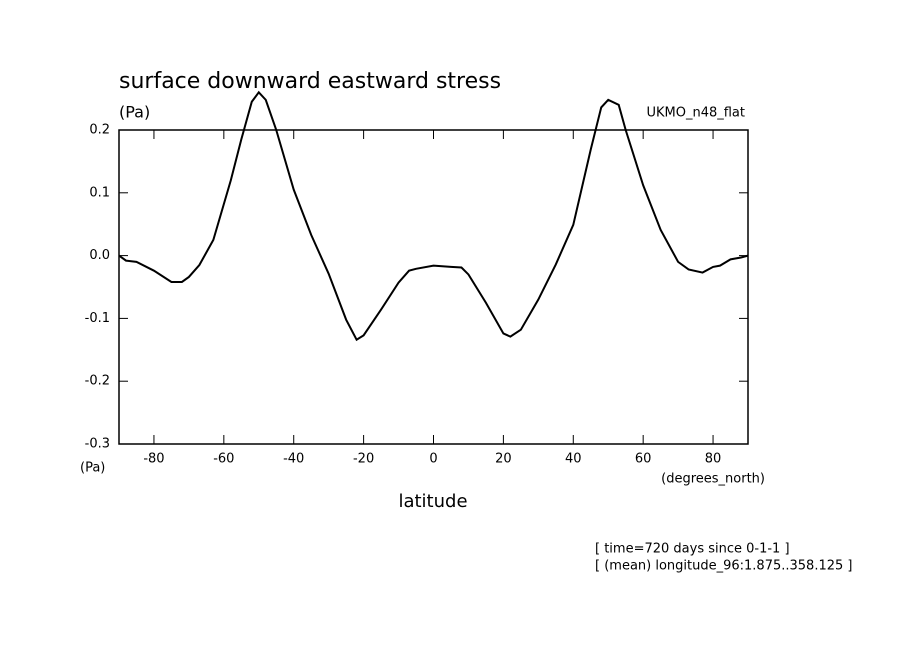 The width and height of the screenshot is (904, 654). I want to click on x-tick-label: 20, so click(503, 459).